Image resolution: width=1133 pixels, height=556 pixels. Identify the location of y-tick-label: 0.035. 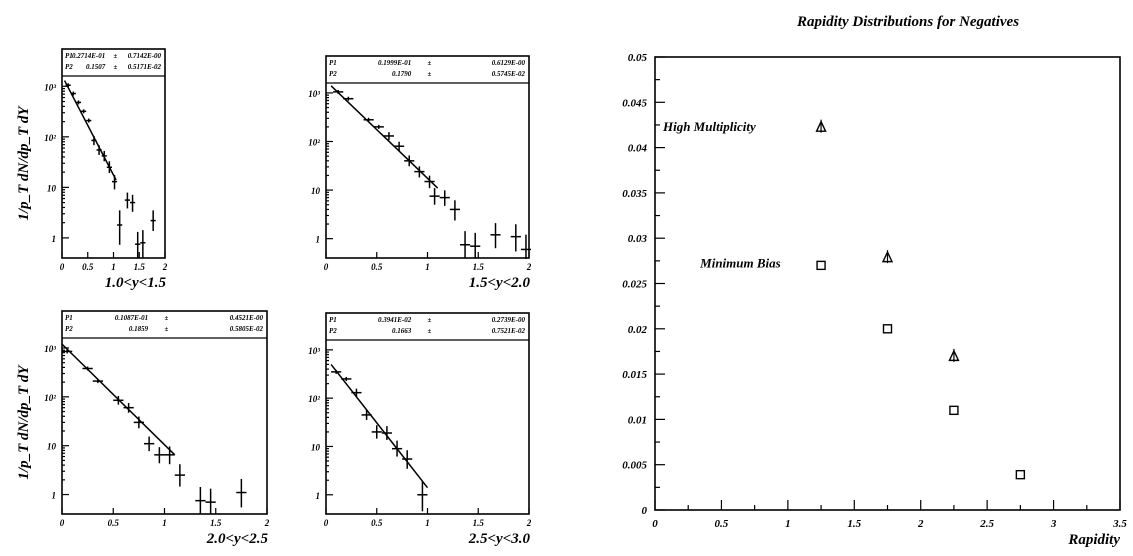
(634, 194).